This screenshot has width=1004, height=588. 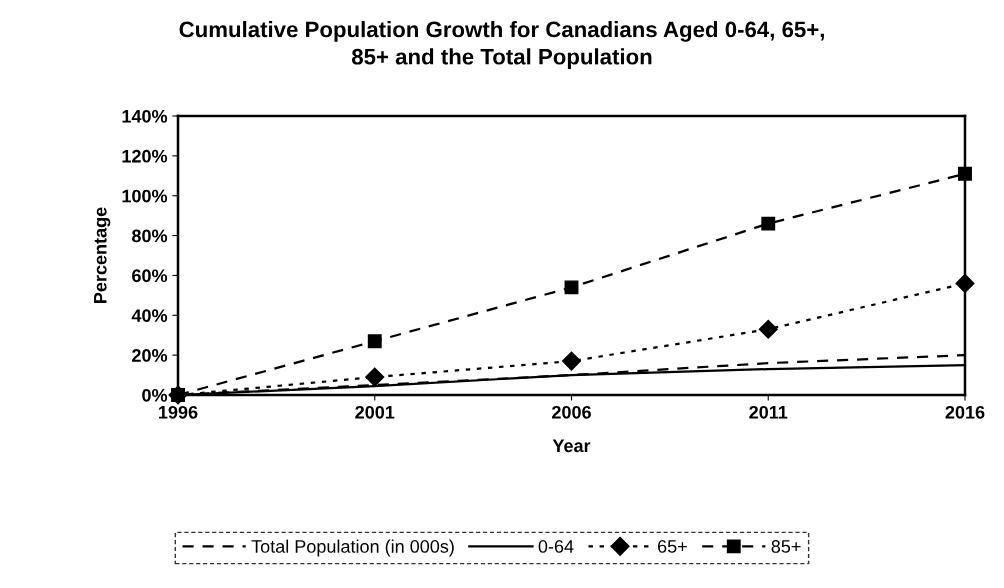 I want to click on y-tick-label: 80%, so click(x=150, y=236).